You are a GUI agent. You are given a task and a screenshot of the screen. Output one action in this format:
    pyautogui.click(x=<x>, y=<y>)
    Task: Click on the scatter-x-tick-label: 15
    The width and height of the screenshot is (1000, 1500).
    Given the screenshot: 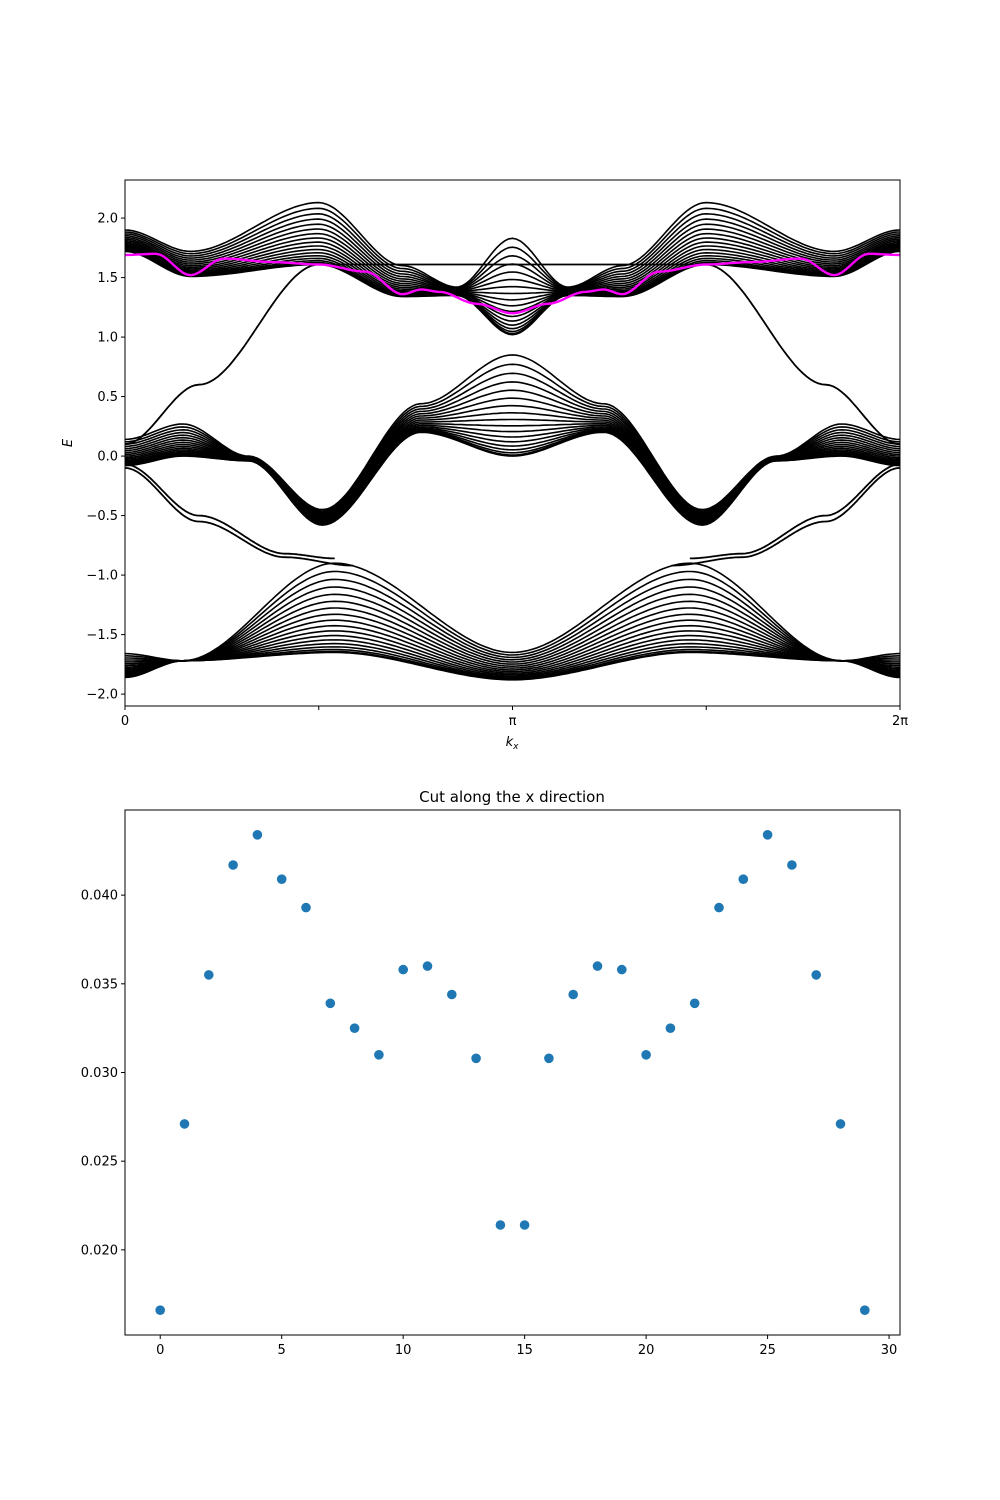 What is the action you would take?
    pyautogui.click(x=524, y=1350)
    